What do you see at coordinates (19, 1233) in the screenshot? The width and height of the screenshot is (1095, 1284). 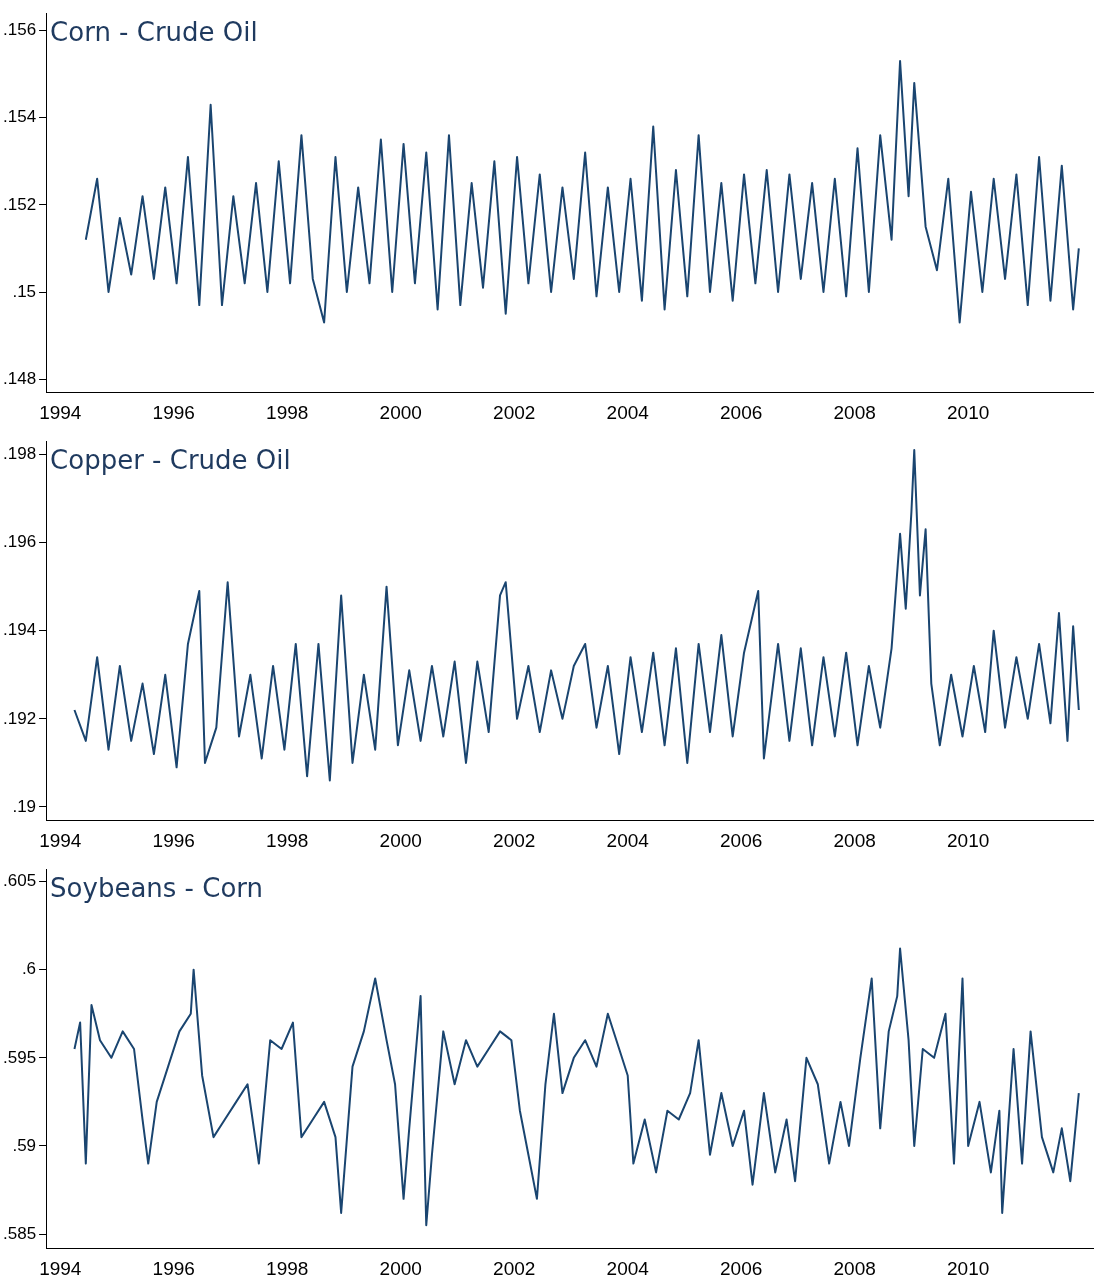 I see `y-tick-label: .585` at bounding box center [19, 1233].